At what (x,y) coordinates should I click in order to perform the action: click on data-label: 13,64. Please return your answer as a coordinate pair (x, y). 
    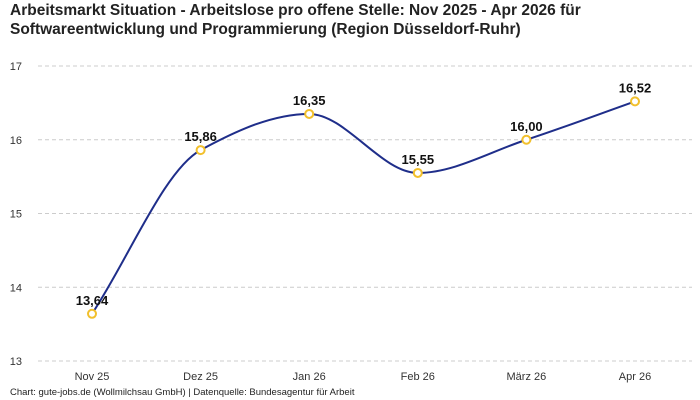
    Looking at the image, I should click on (92, 300).